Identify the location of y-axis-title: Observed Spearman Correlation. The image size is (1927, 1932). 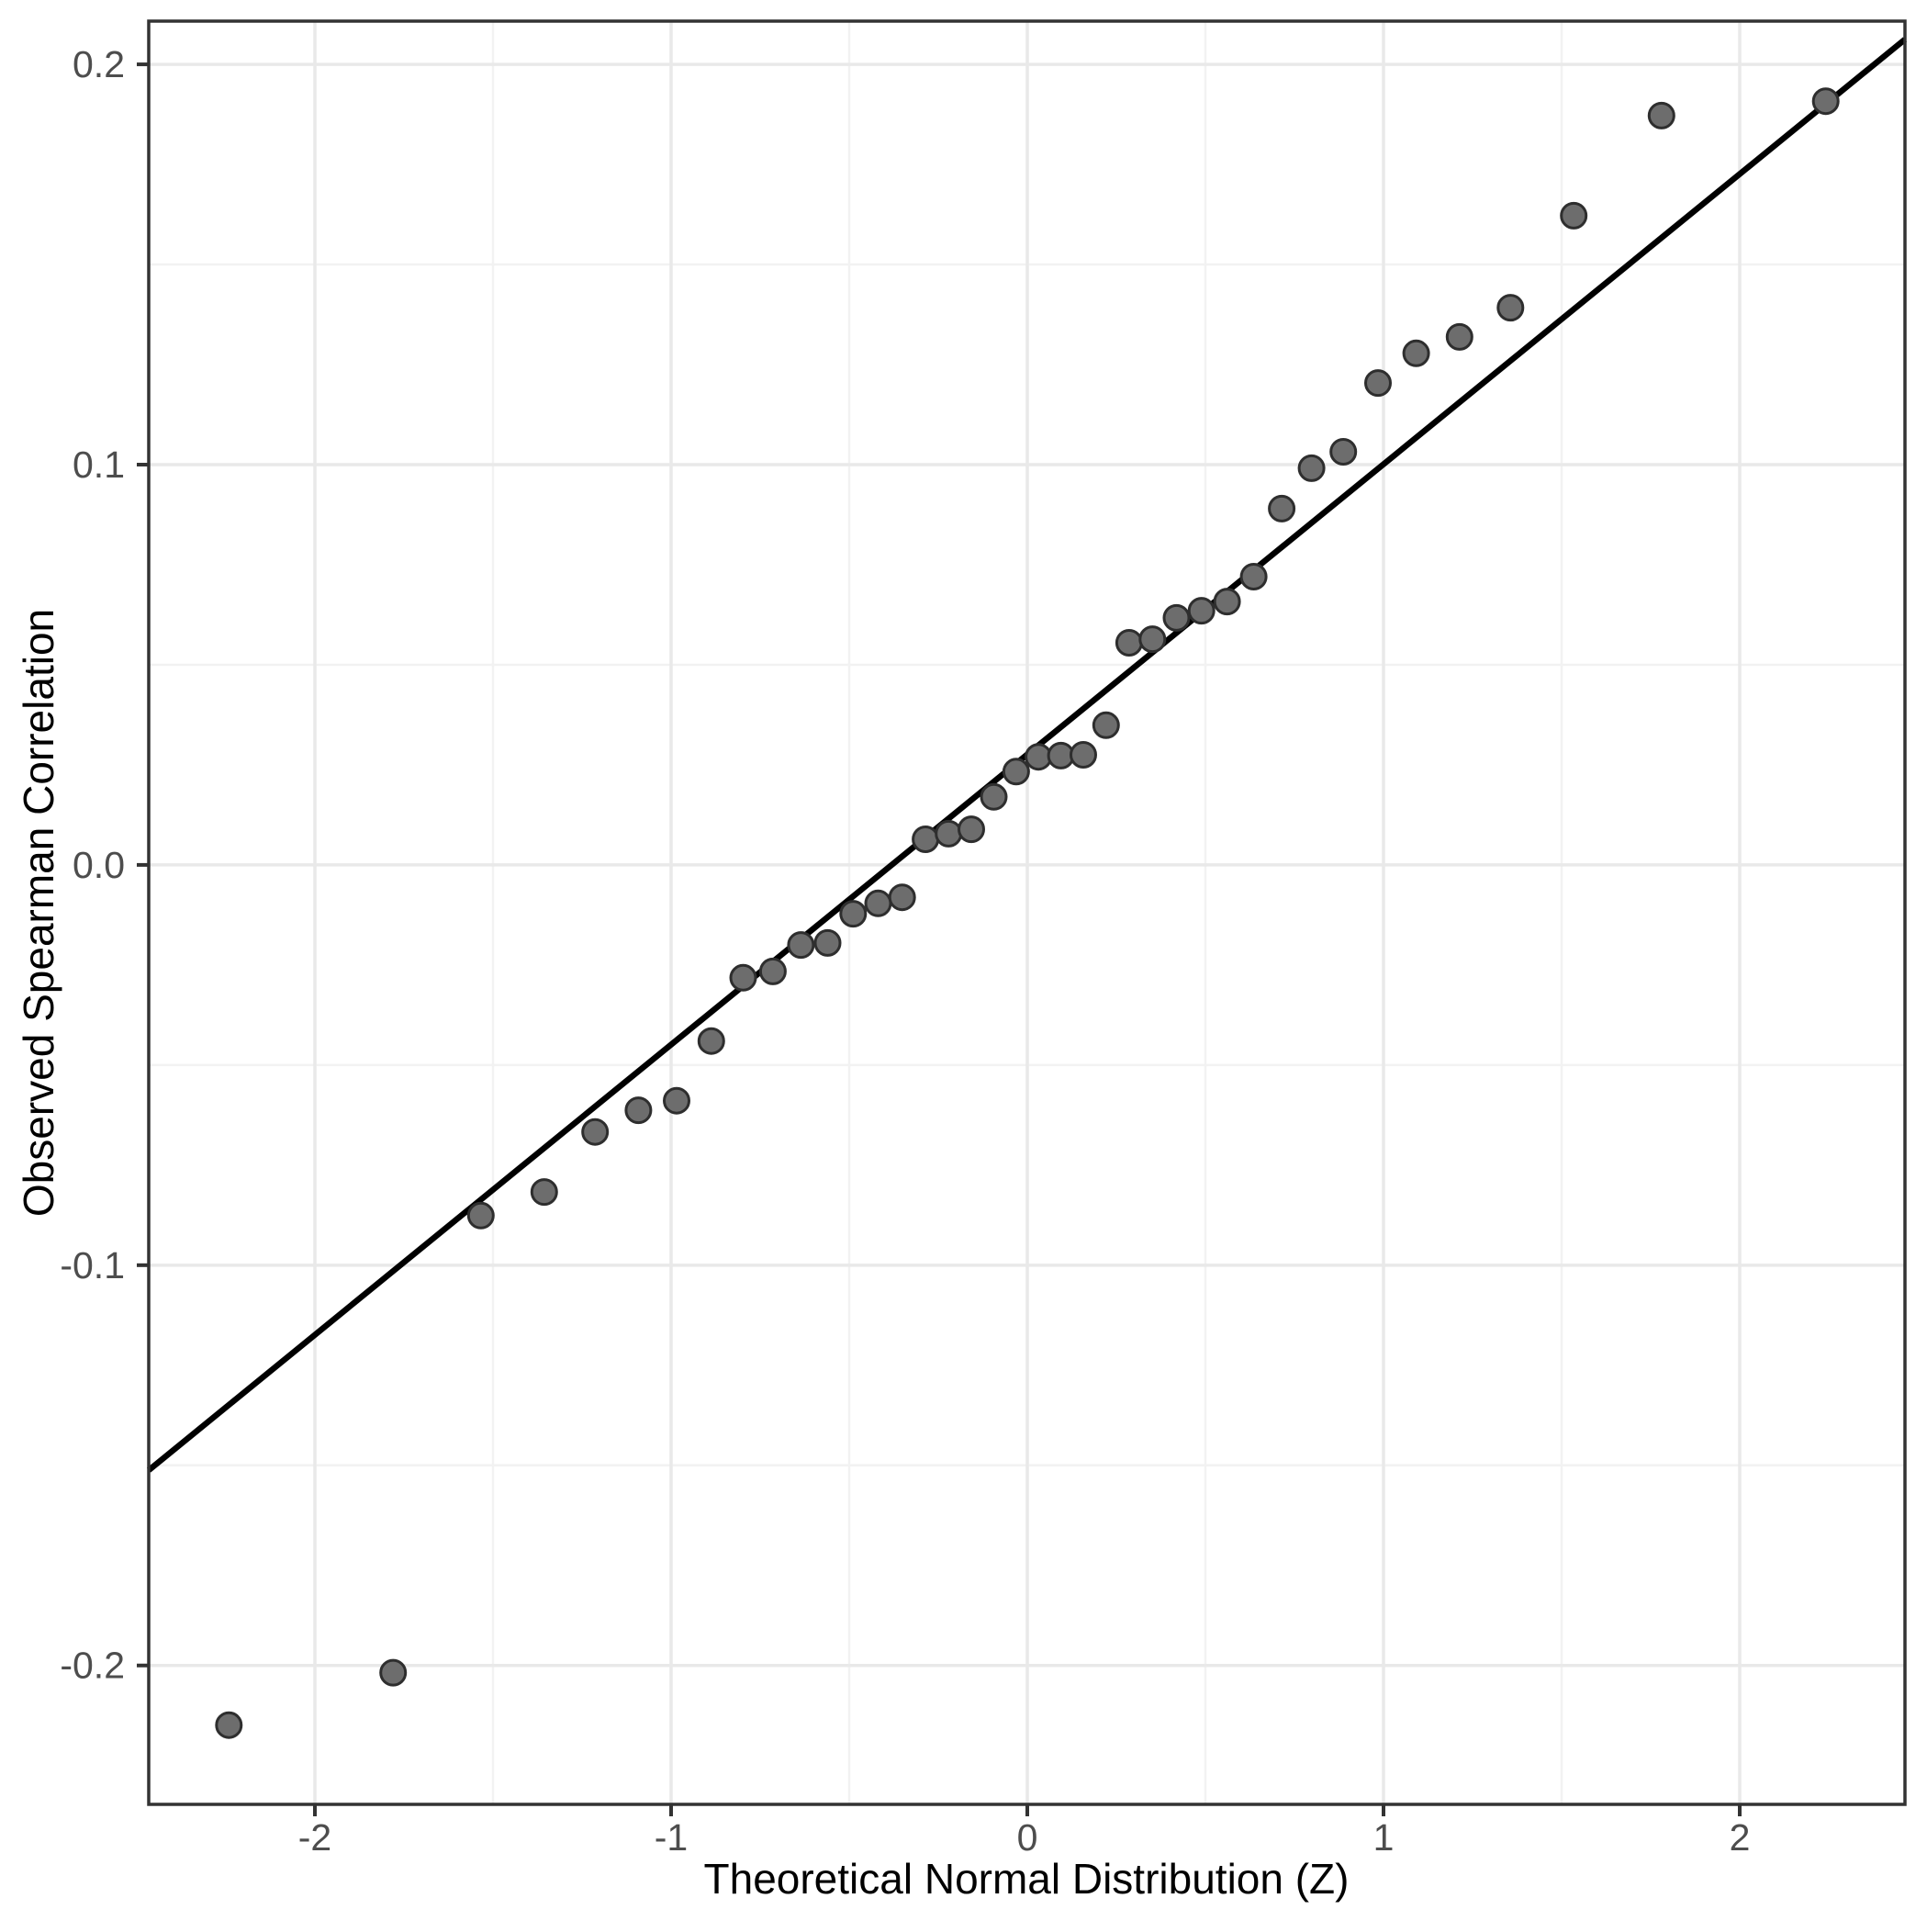
(39, 913).